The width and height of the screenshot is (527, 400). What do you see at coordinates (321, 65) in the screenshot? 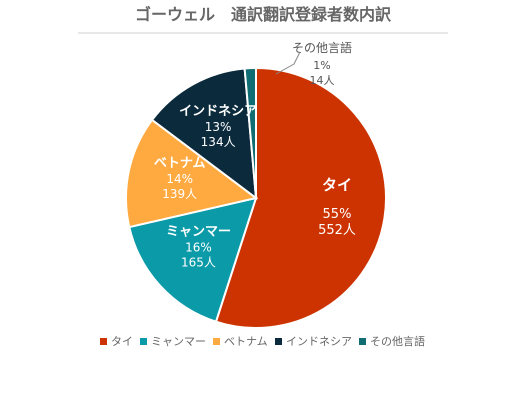
I see `slice-label-percent: 1%` at bounding box center [321, 65].